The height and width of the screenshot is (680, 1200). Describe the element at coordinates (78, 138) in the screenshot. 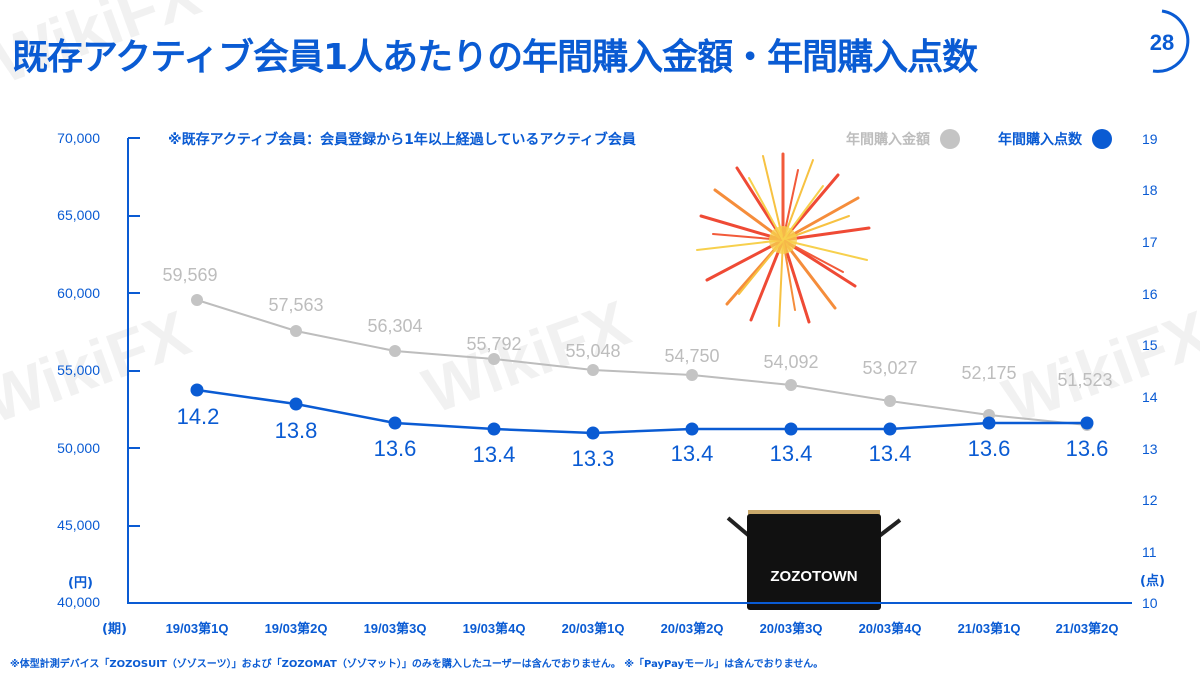

I see `left-axis-tick: 70,000` at that location.